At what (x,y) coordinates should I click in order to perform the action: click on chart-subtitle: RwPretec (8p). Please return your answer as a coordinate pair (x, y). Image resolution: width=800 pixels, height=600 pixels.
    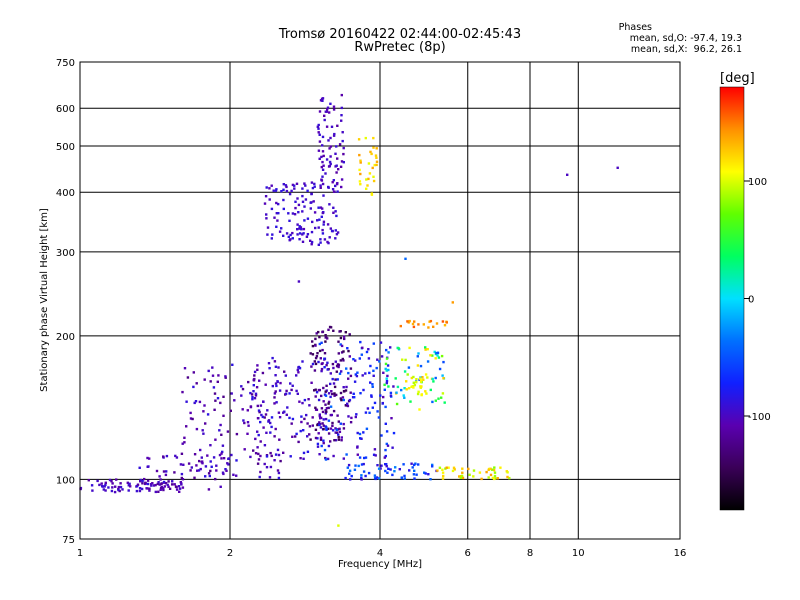
    Looking at the image, I should click on (400, 47).